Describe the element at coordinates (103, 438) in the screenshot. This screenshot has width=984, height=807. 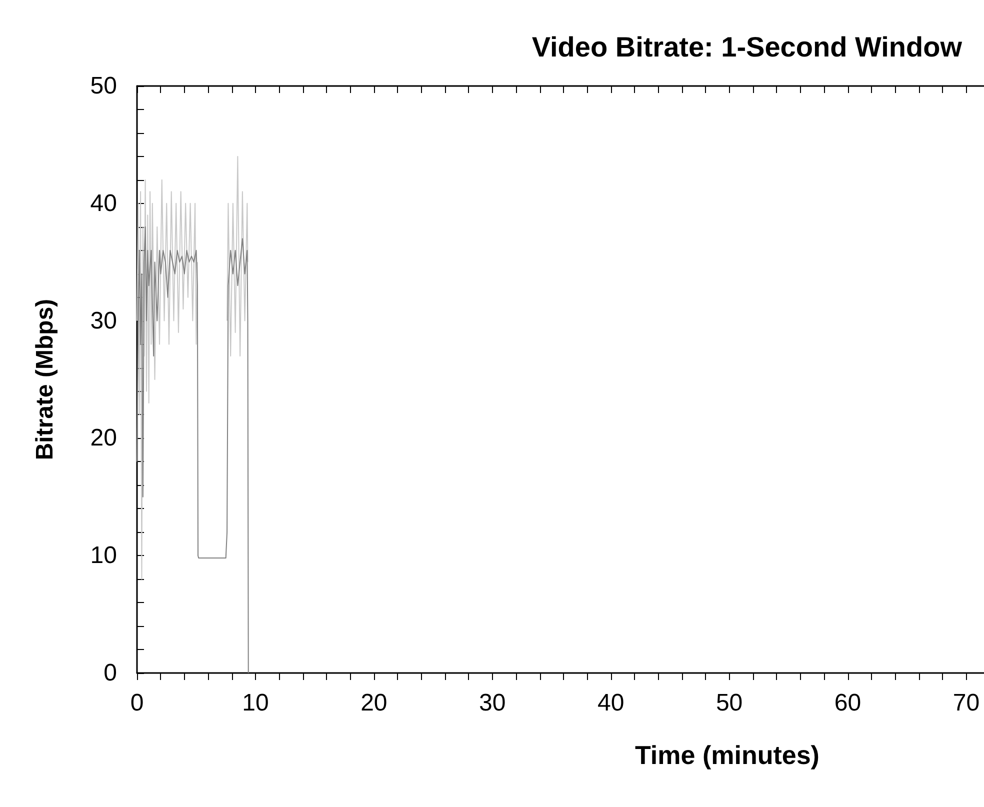
I see `y-tick-label: 20` at that location.